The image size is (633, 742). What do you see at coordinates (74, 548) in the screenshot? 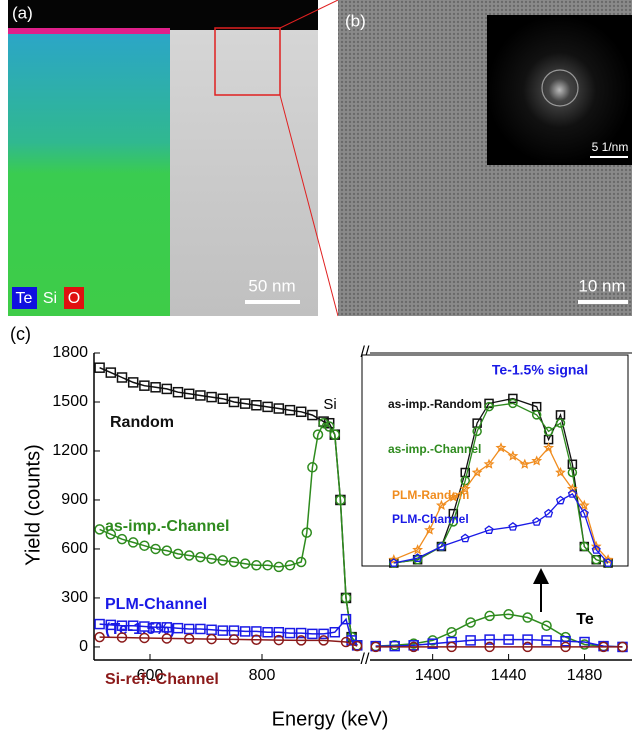
I see `y-tick-label: 600` at bounding box center [74, 548].